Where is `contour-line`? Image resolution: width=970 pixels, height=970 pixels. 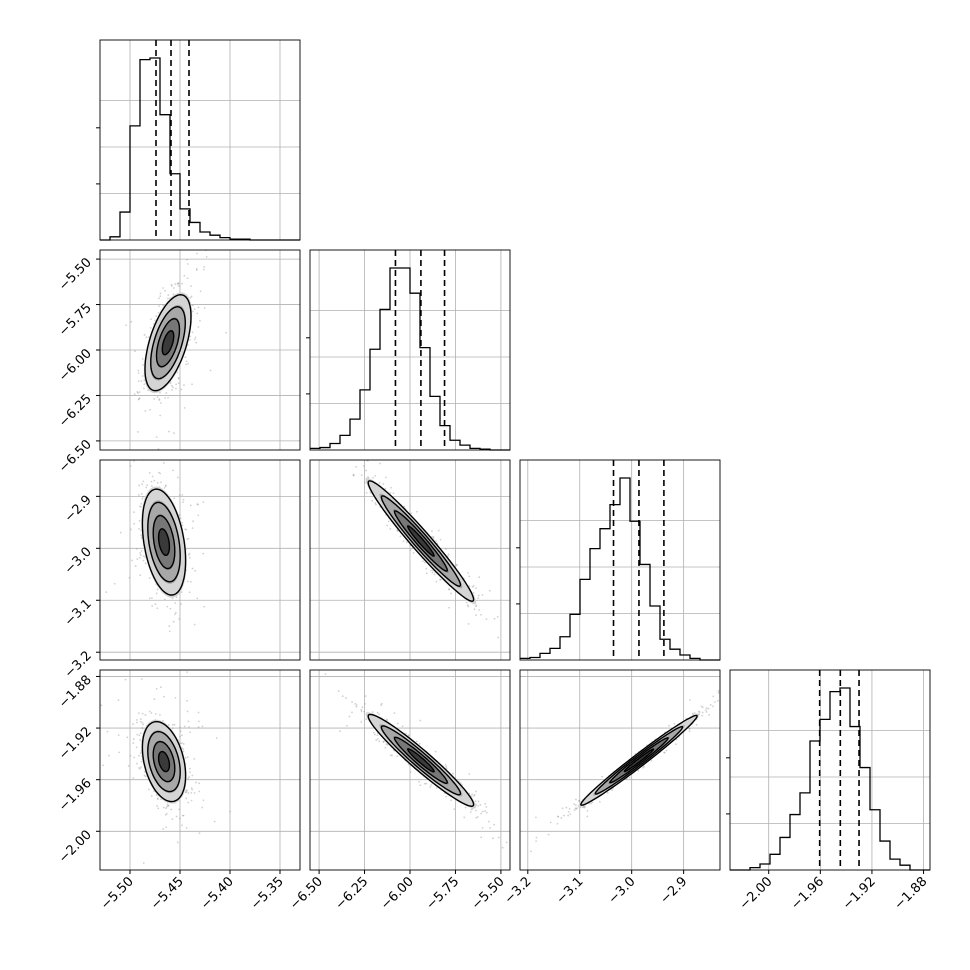 contour-line is located at coordinates (168, 342).